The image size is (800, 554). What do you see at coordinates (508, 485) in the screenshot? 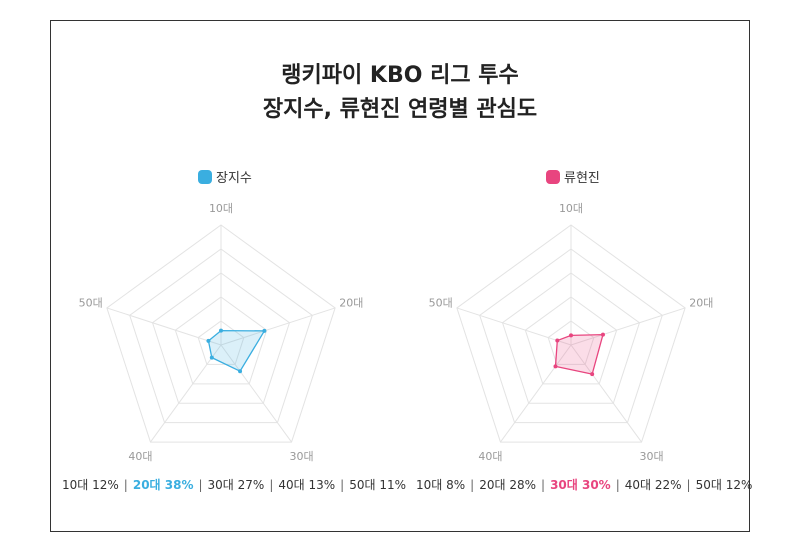
I see `summary-item: 20대 28%` at bounding box center [508, 485].